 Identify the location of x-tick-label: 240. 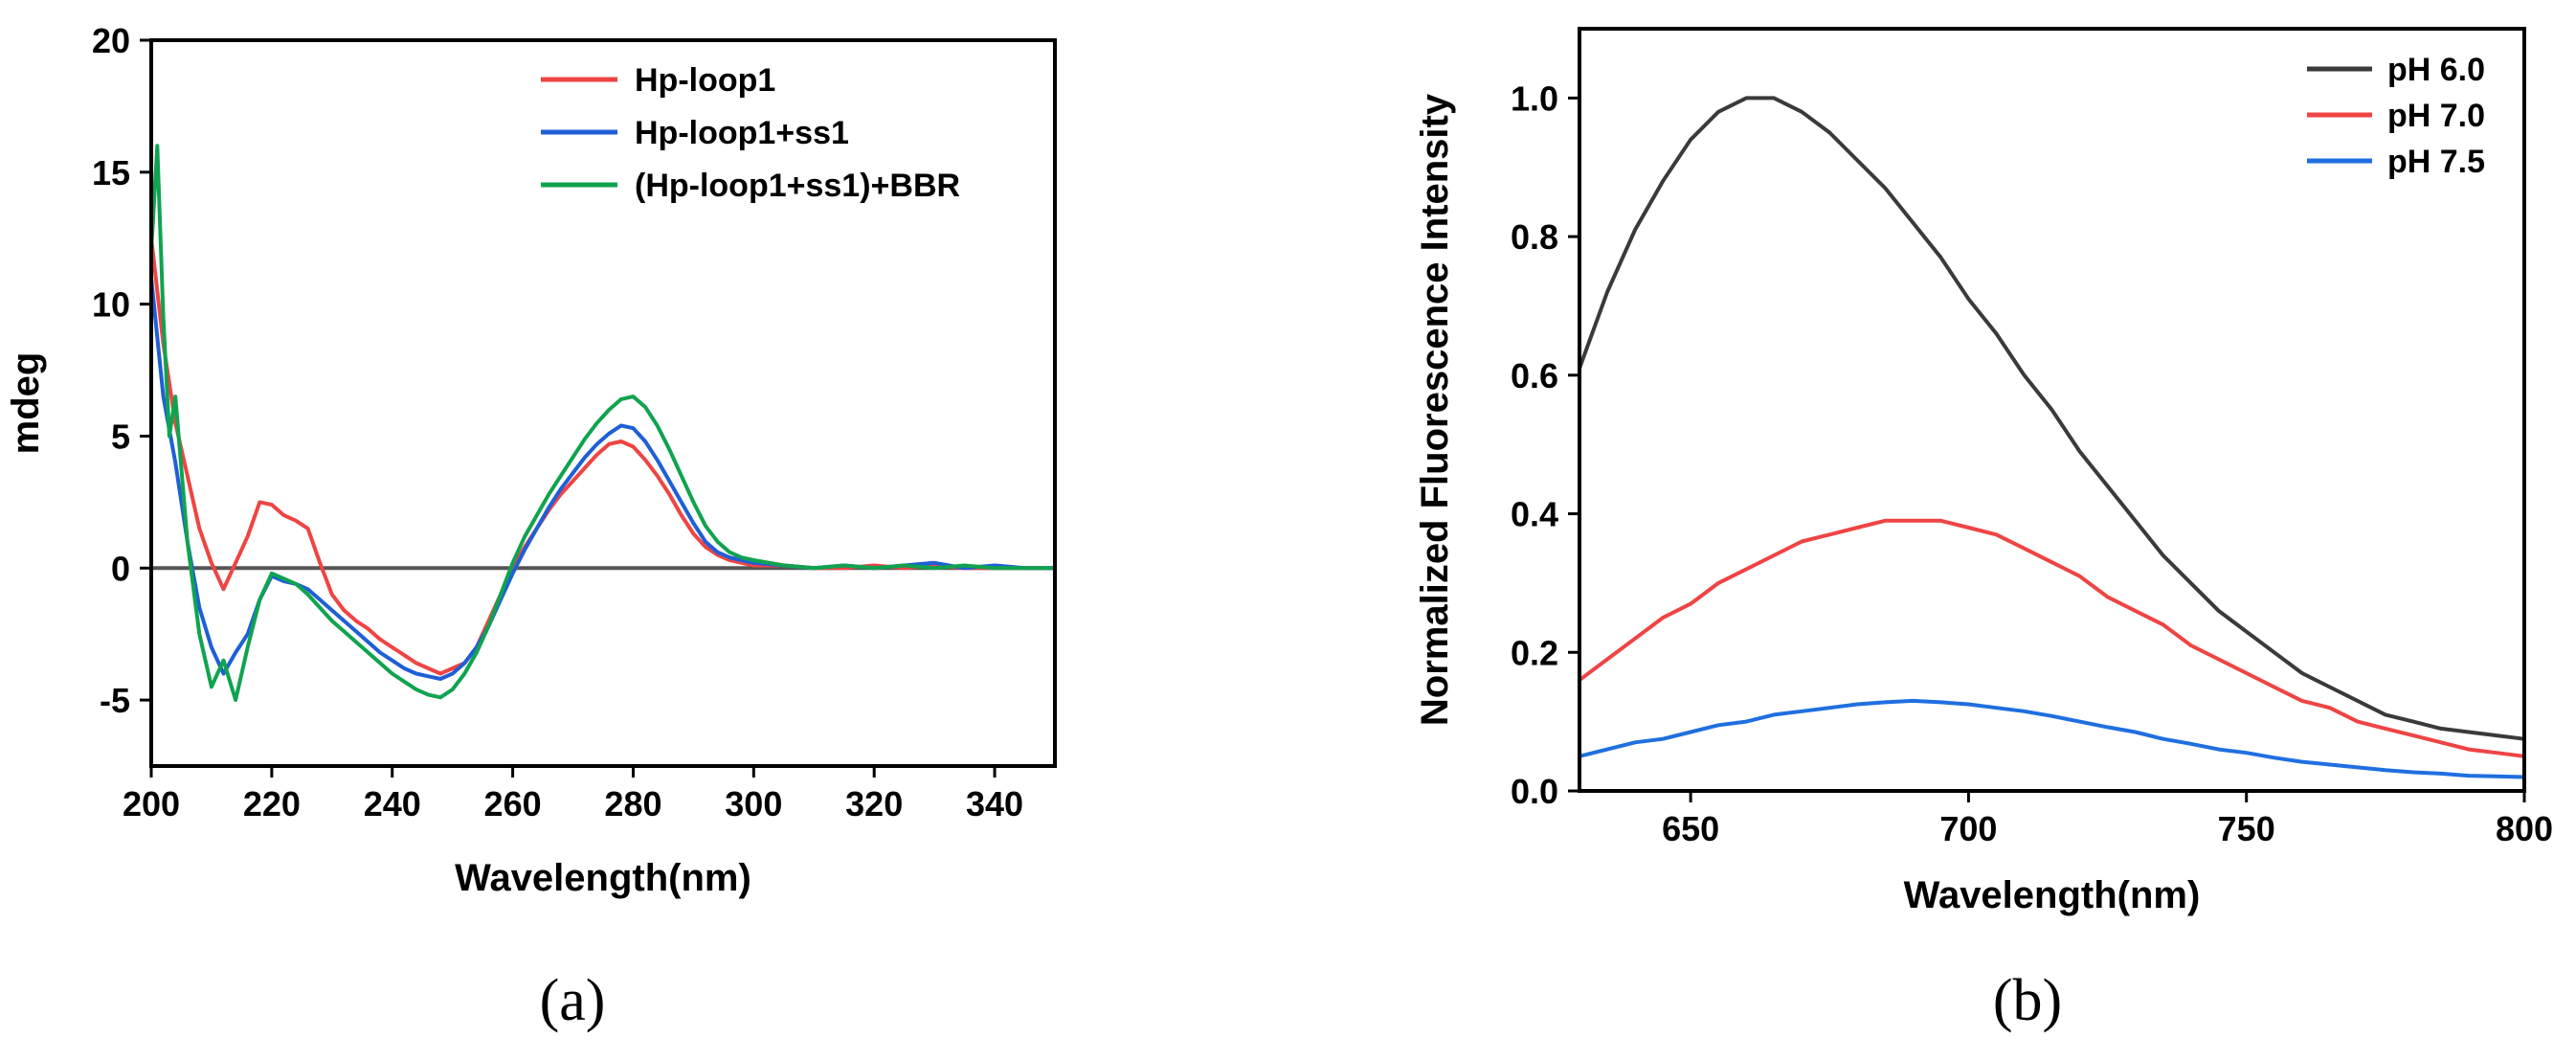
(393, 803).